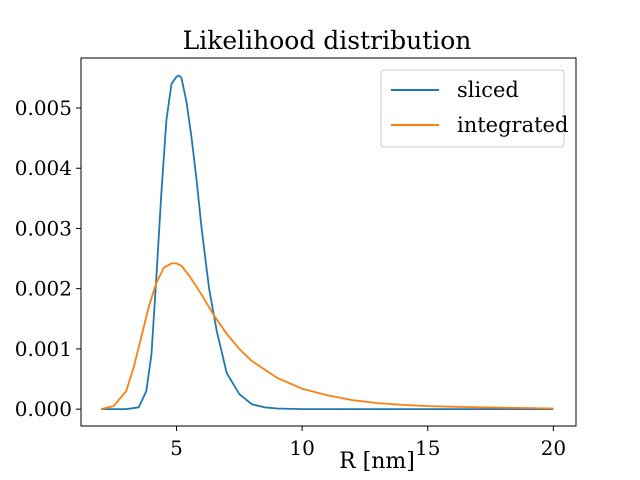 The width and height of the screenshot is (640, 480). Describe the element at coordinates (474, 108) in the screenshot. I see `legend: sliced integrated` at that location.